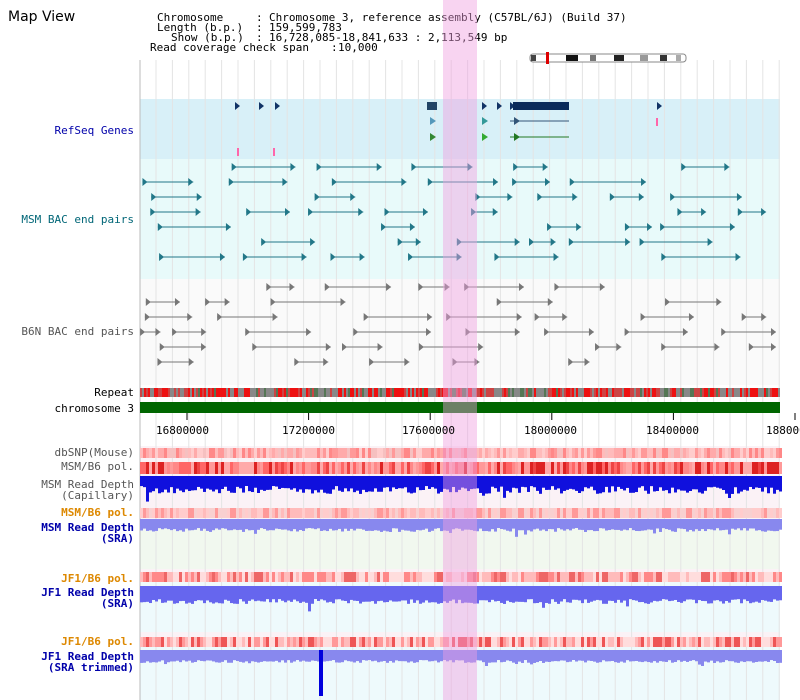 This screenshot has height=700, width=800. Describe the element at coordinates (783, 430) in the screenshot. I see `axis-tick-label: 18800000` at that location.